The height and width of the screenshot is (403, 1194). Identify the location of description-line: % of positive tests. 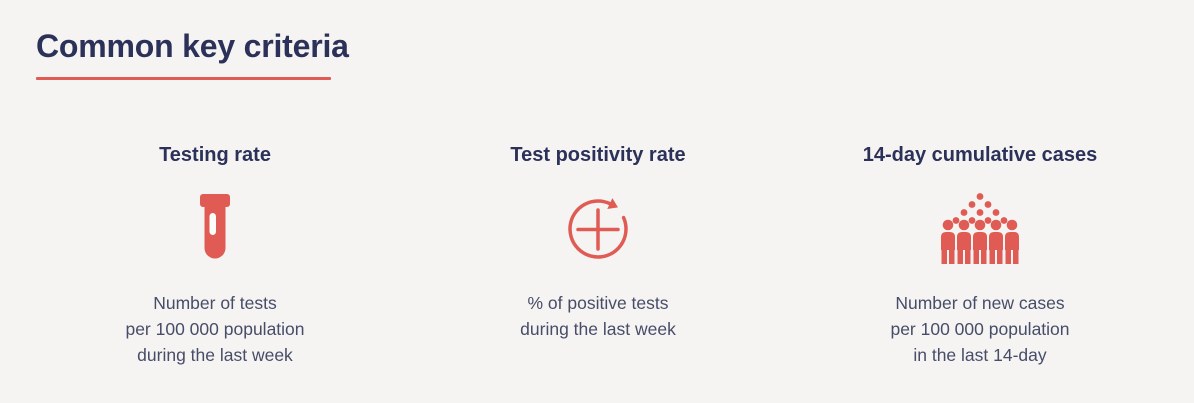
(598, 302).